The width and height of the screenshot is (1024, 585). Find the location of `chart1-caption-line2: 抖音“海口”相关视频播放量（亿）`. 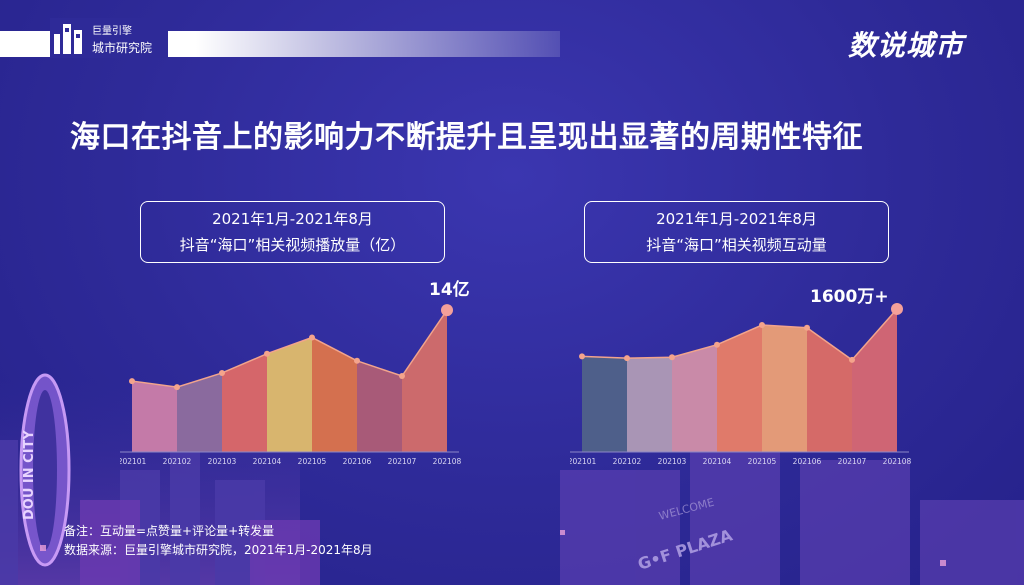

chart1-caption-line2: 抖音“海口”相关视频播放量（亿） is located at coordinates (292, 245).